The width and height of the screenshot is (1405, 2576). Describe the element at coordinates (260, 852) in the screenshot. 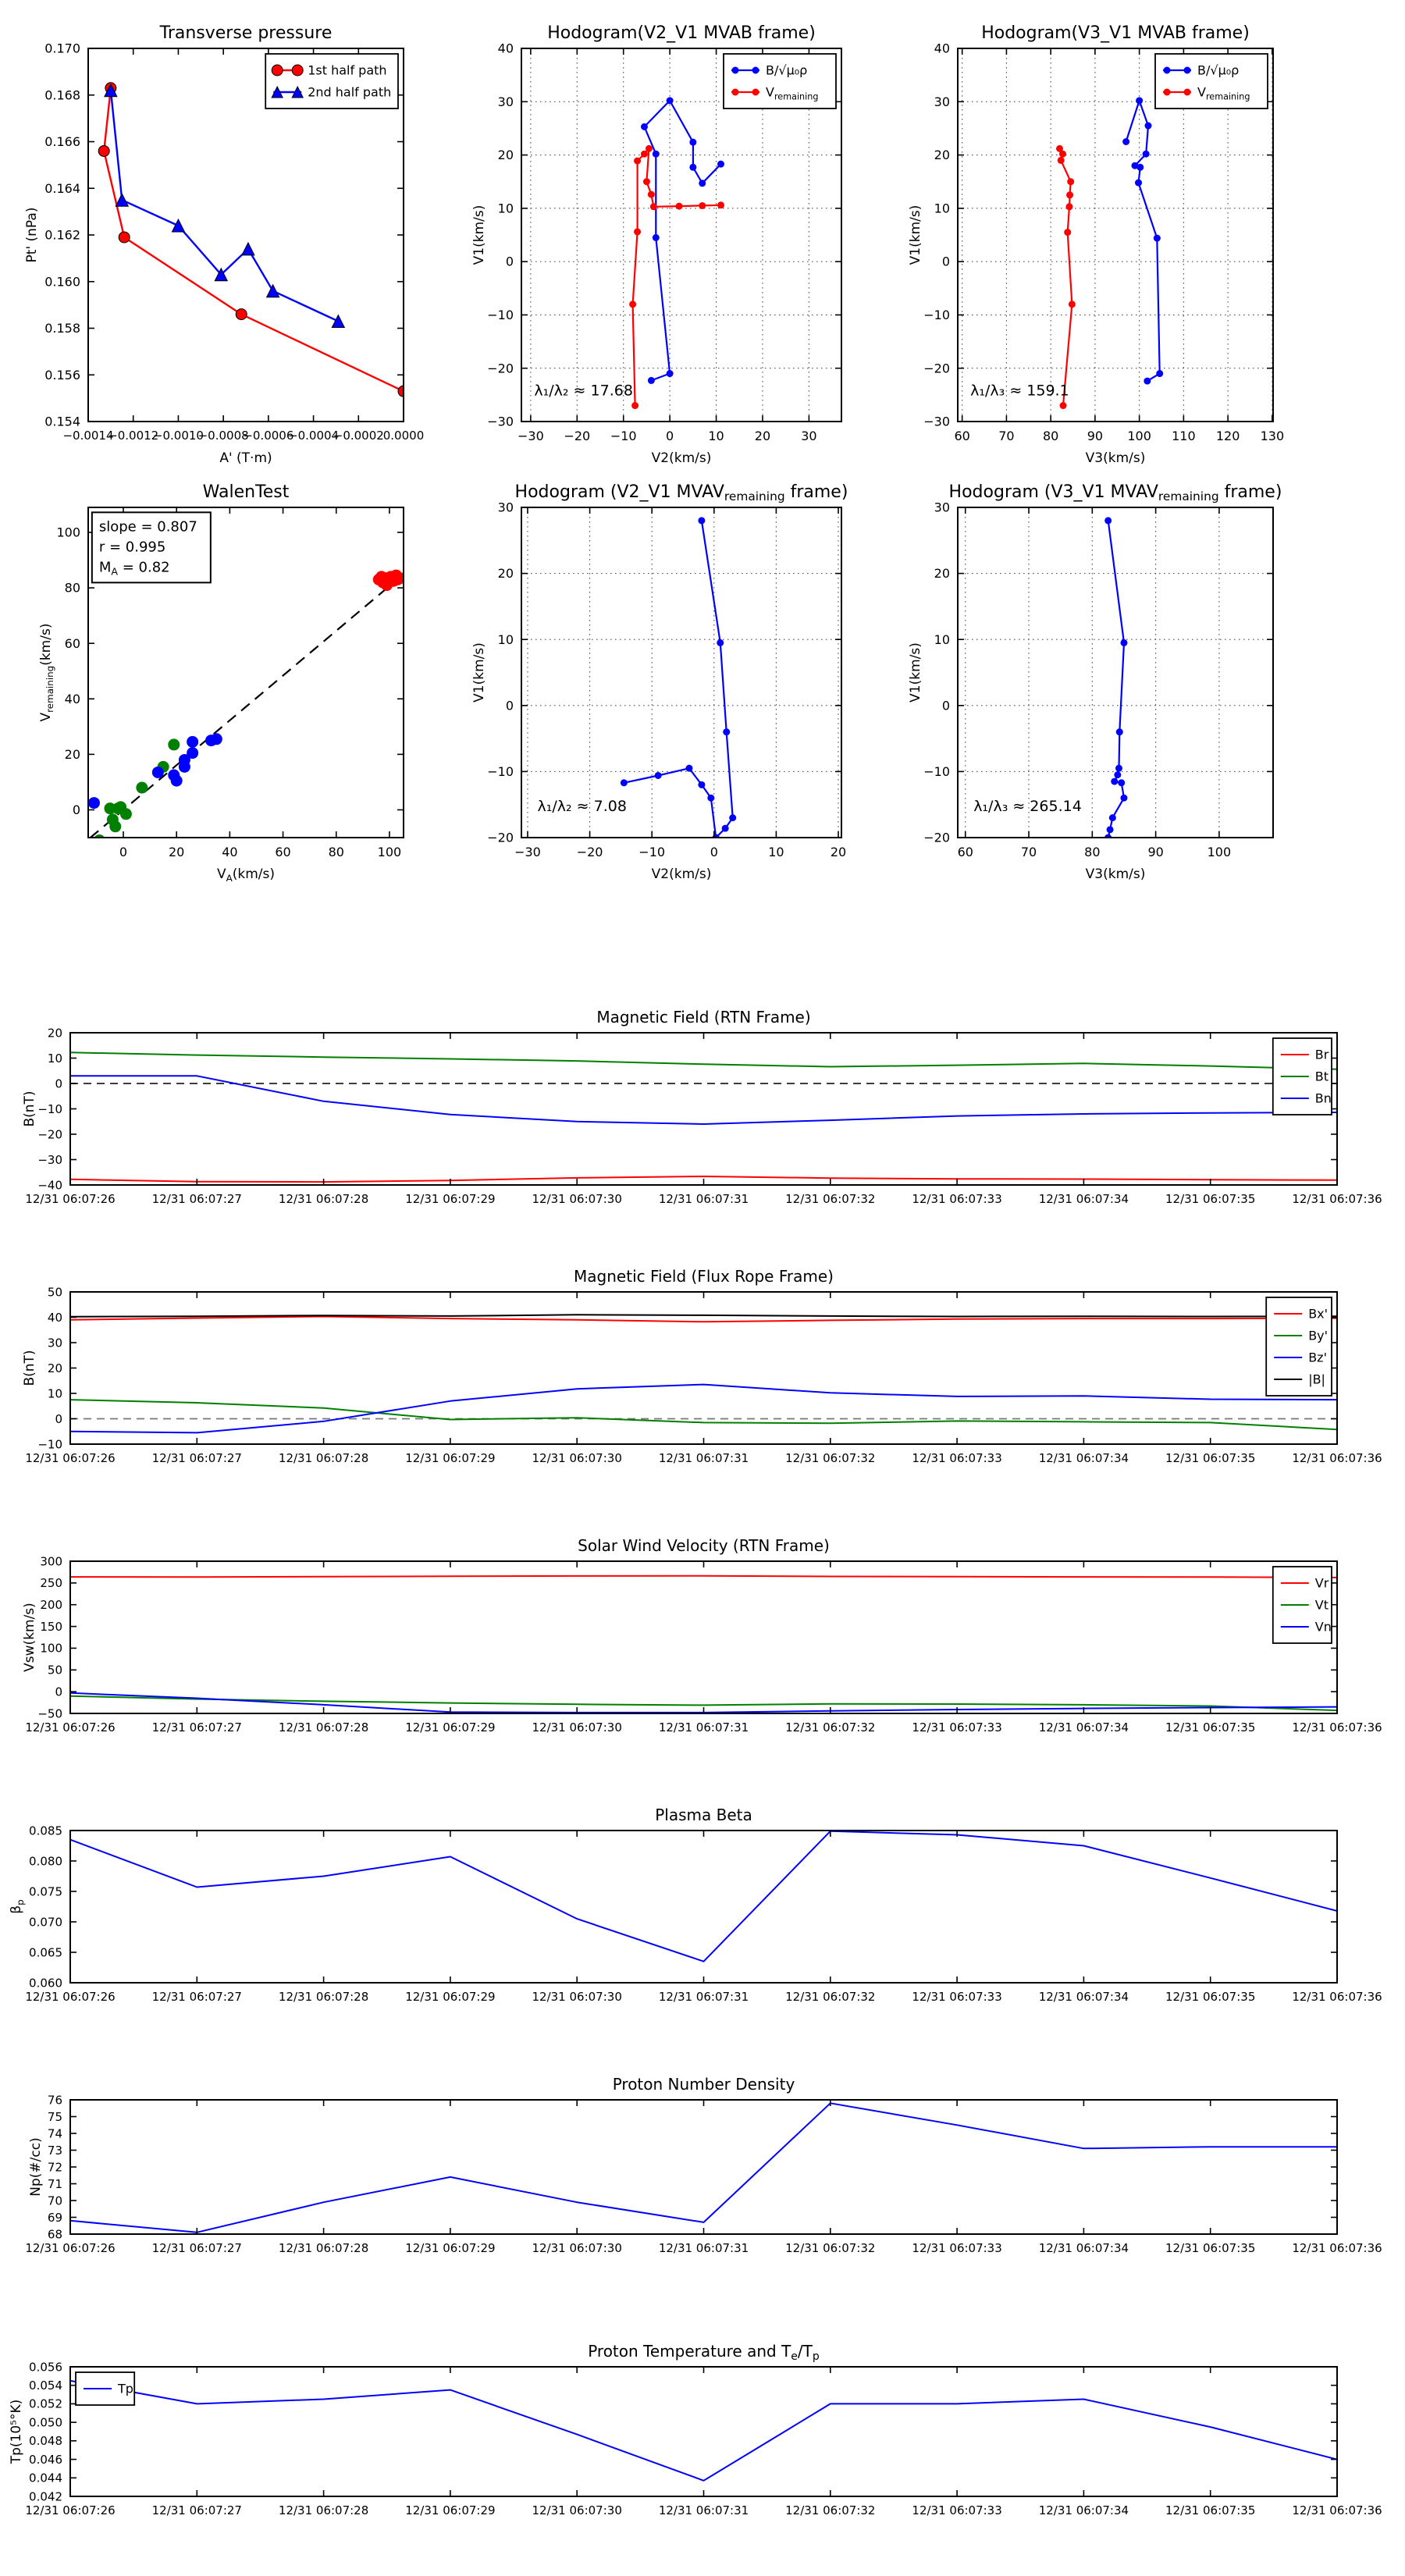

I see `x-tick-labels: 0 20 40 60 80 100` at that location.